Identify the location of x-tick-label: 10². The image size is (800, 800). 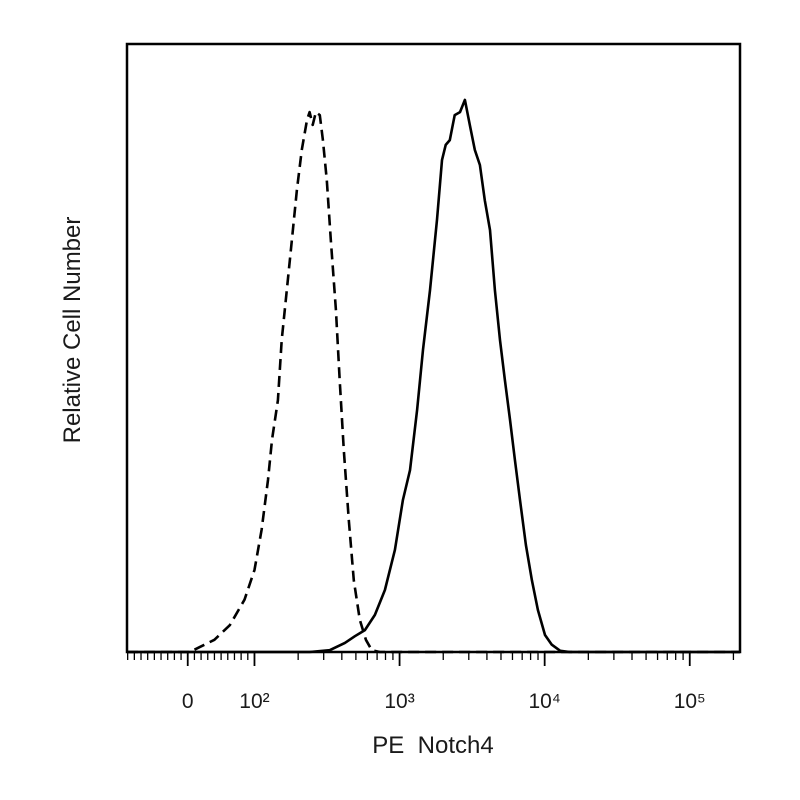
(254, 701).